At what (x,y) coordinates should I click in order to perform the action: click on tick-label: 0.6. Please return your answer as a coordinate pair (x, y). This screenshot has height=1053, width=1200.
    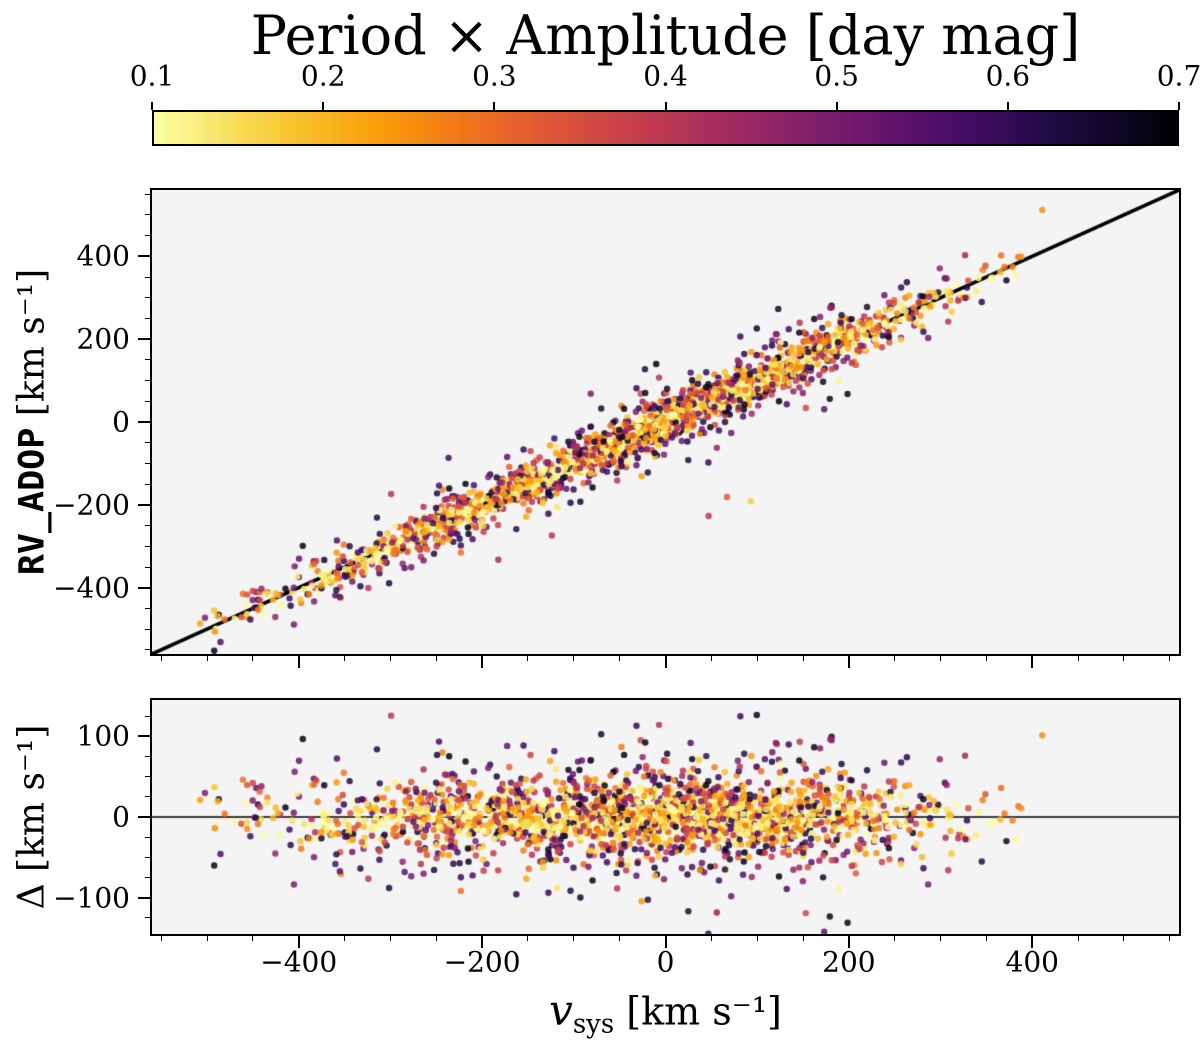
    Looking at the image, I should click on (1008, 76).